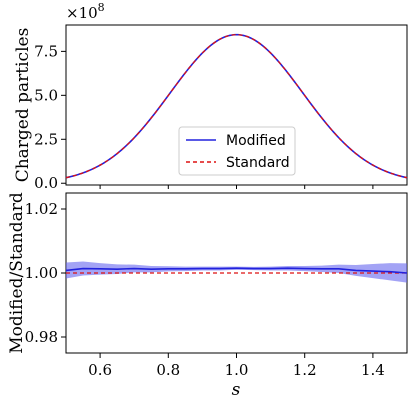  Describe the element at coordinates (41, 337) in the screenshot. I see `bottom-y-tick-label: 0.98` at that location.